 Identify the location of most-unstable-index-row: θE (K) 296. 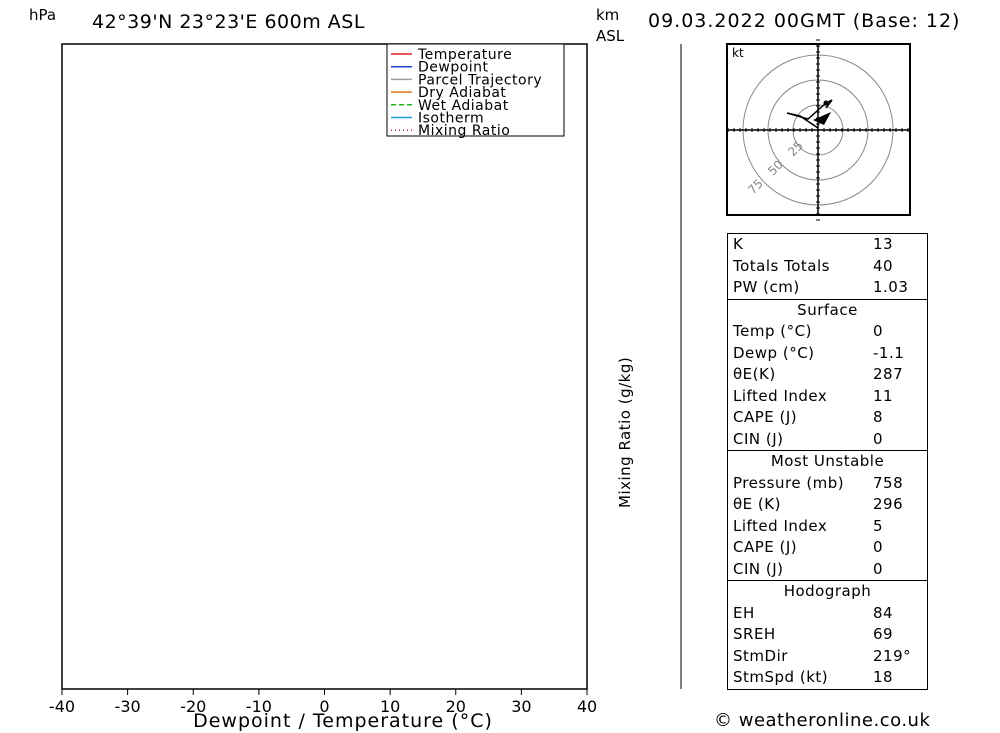
(827, 505).